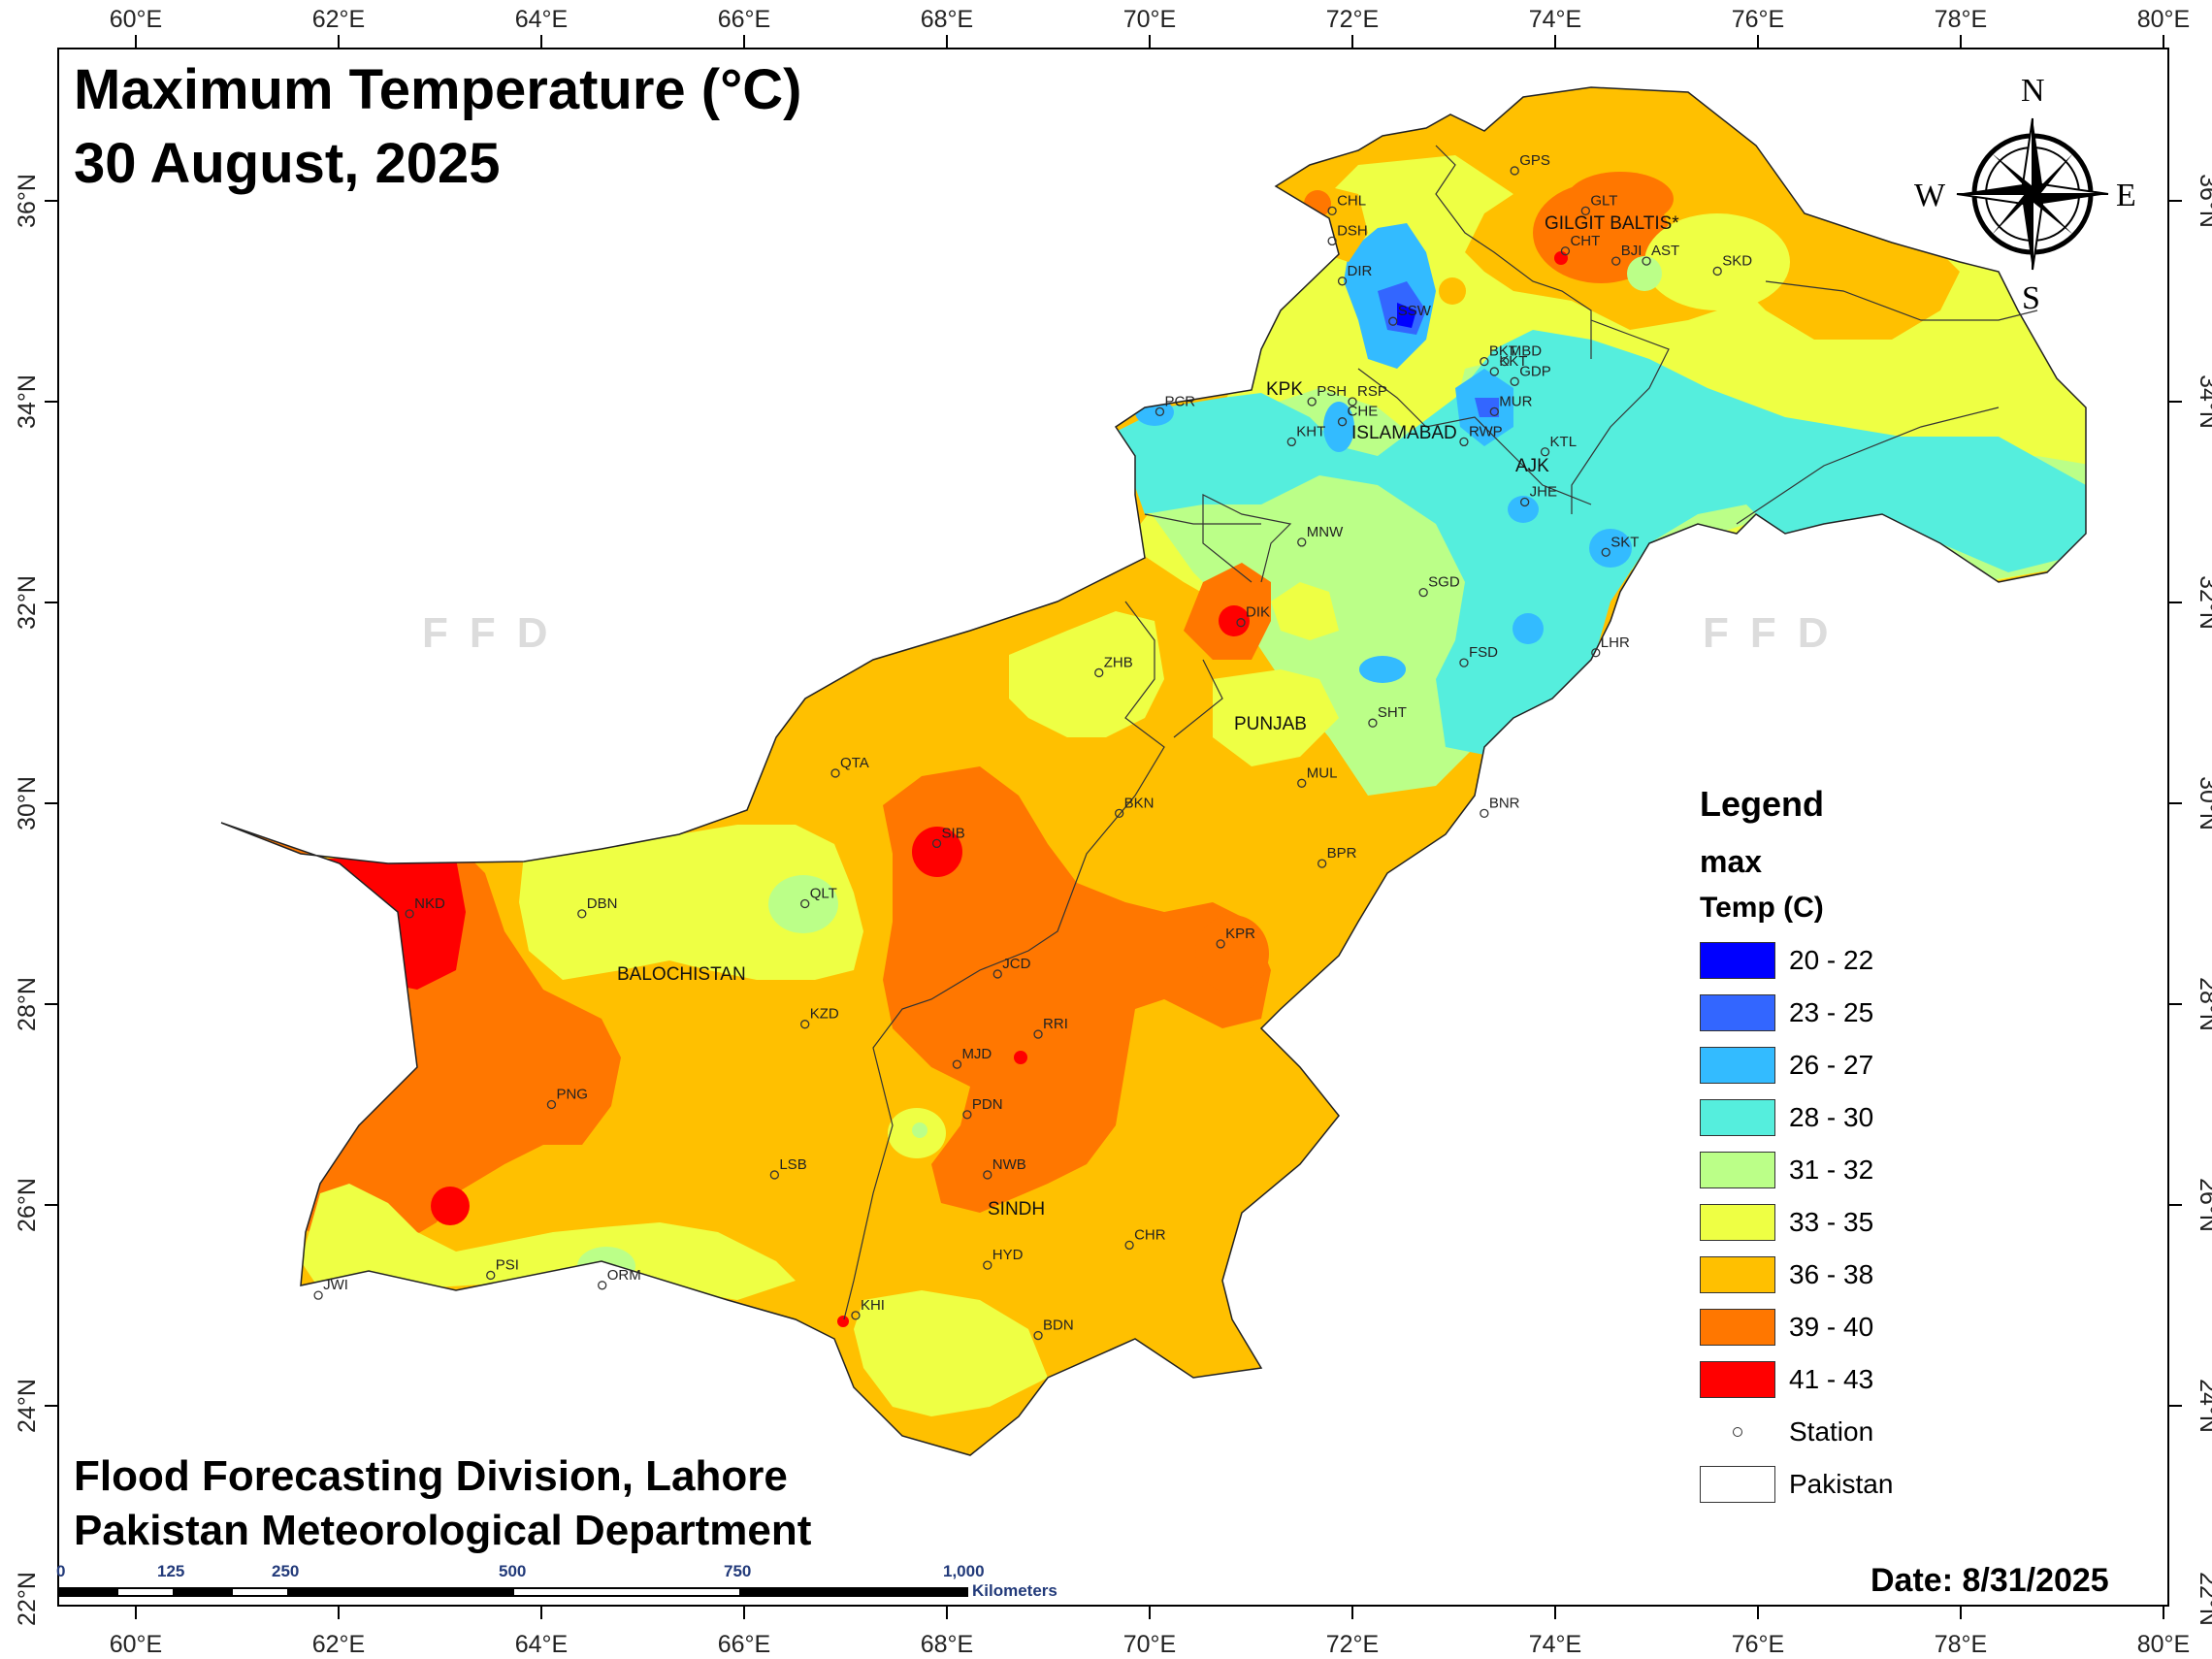 This screenshot has width=2212, height=1659. What do you see at coordinates (1845, 1065) in the screenshot?
I see `legend-class-row: 26 - 27` at bounding box center [1845, 1065].